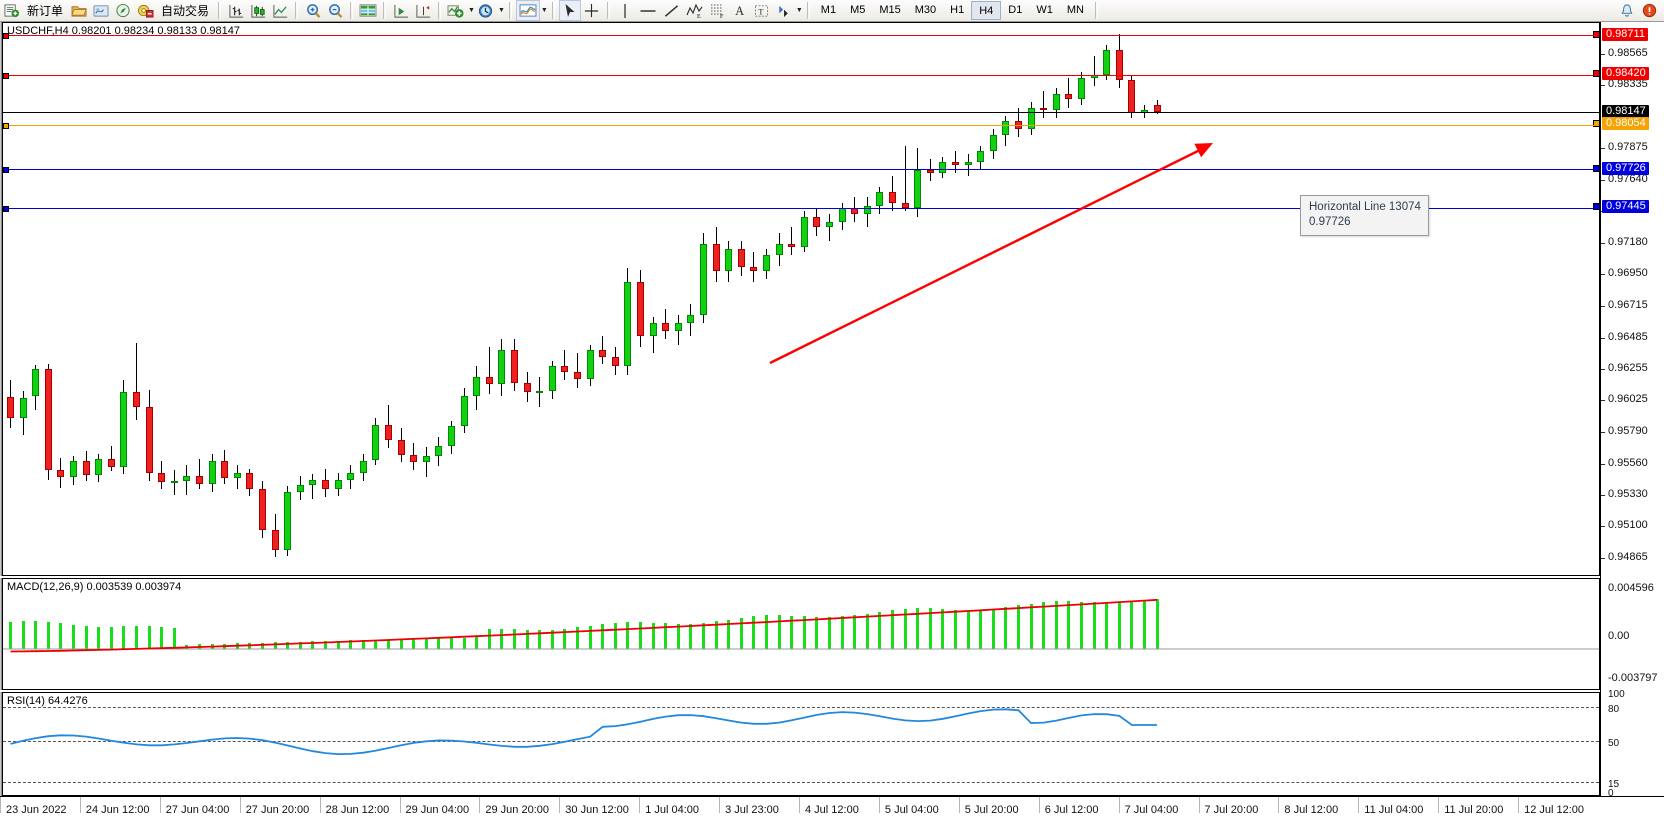  Describe the element at coordinates (456, 10) in the screenshot. I see `indicators-icon` at that location.